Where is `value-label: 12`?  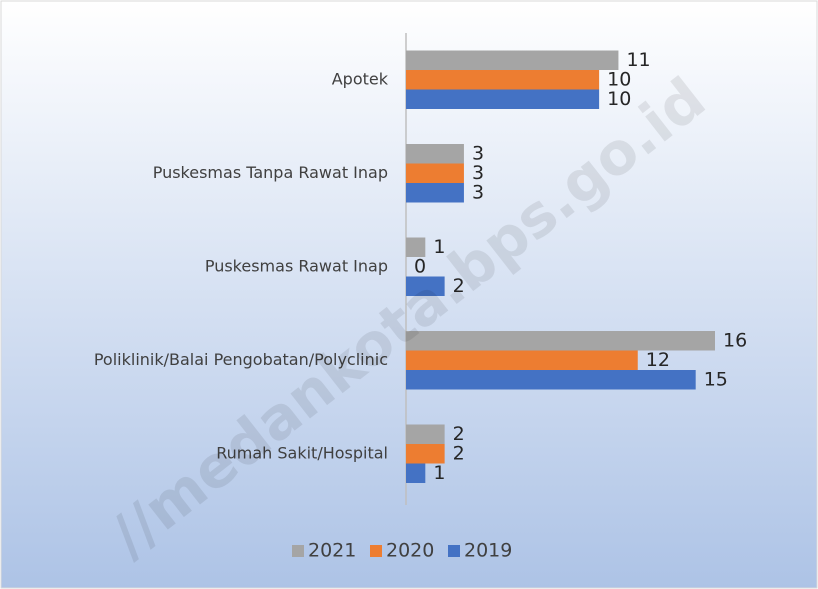 value-label: 12 is located at coordinates (658, 360).